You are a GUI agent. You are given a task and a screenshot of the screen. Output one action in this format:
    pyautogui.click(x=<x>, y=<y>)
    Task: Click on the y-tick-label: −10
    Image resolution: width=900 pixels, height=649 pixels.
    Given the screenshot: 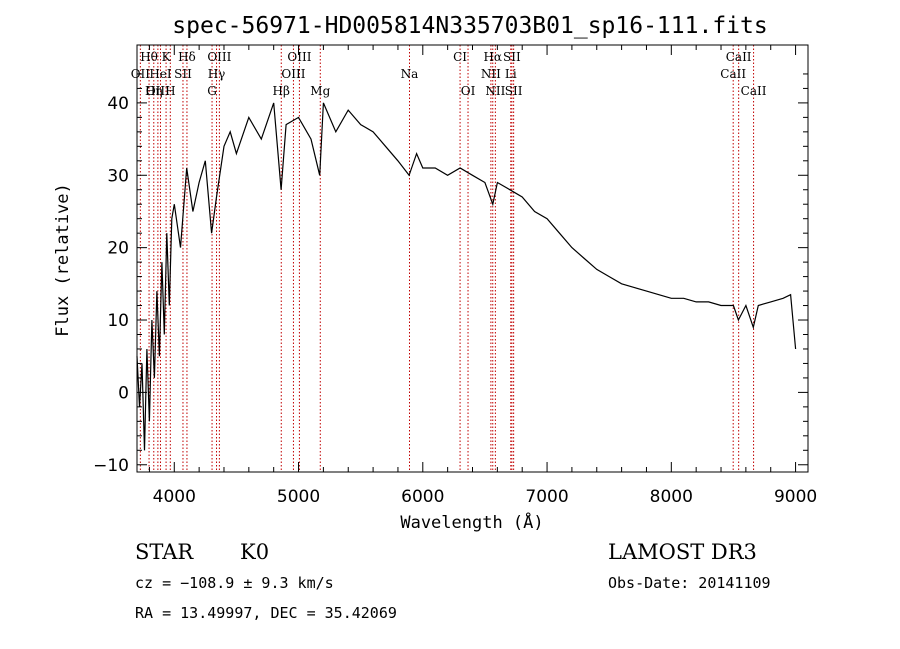 What is the action you would take?
    pyautogui.click(x=111, y=466)
    